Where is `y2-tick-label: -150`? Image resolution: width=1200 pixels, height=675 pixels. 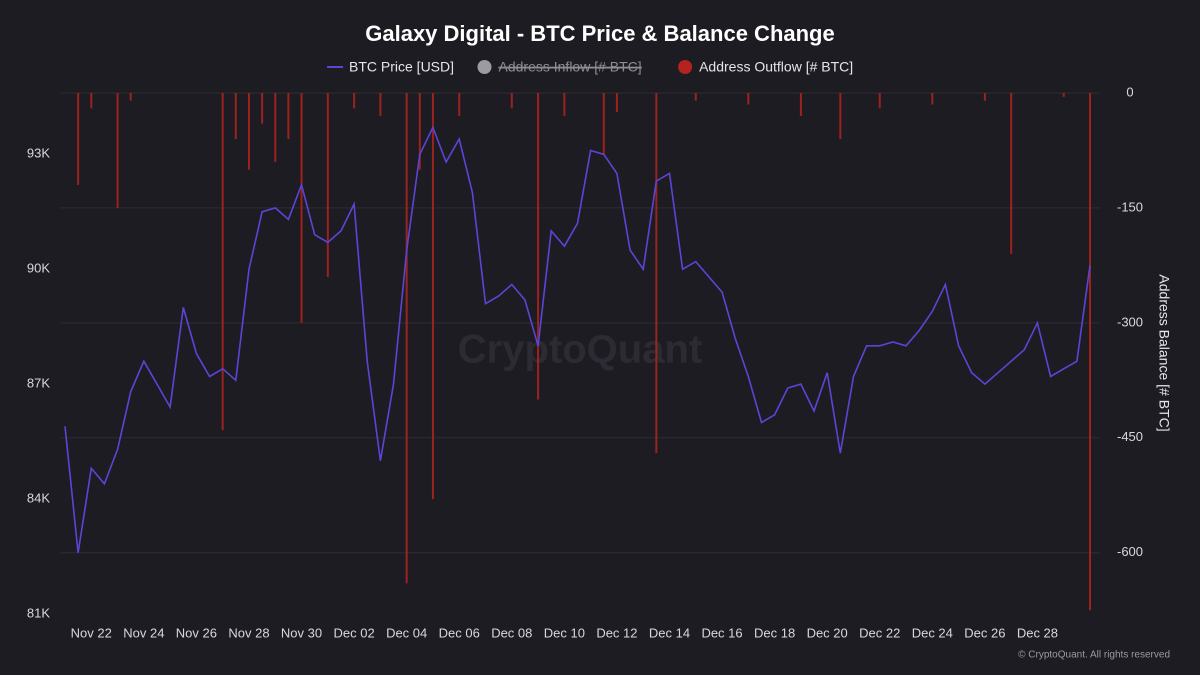
y2-tick-label: -150 is located at coordinates (1130, 206).